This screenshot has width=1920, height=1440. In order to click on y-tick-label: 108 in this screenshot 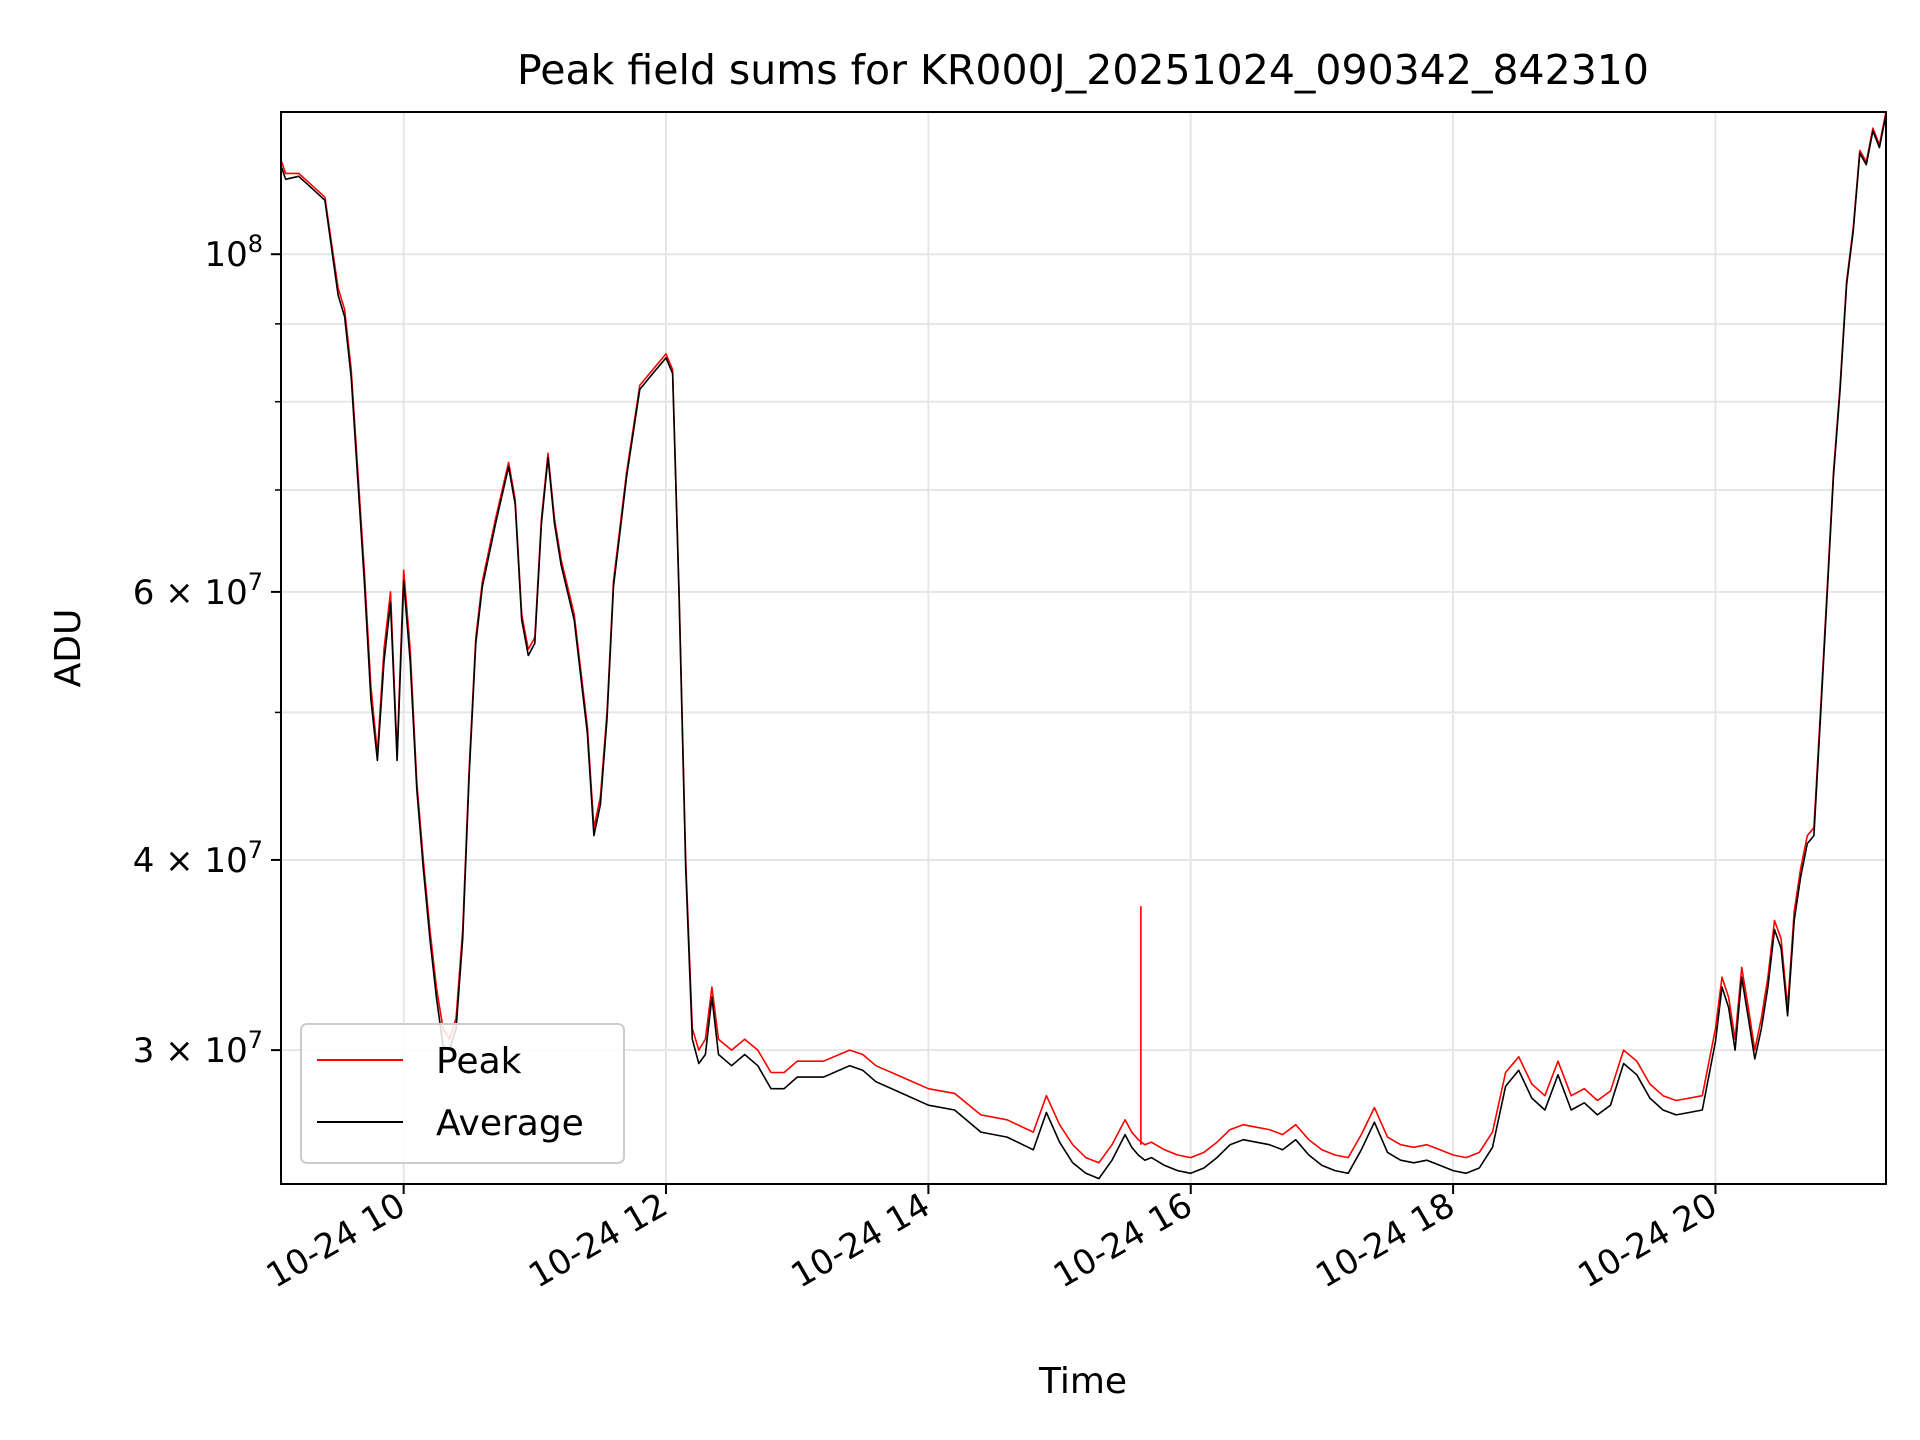, I will do `click(233, 252)`.